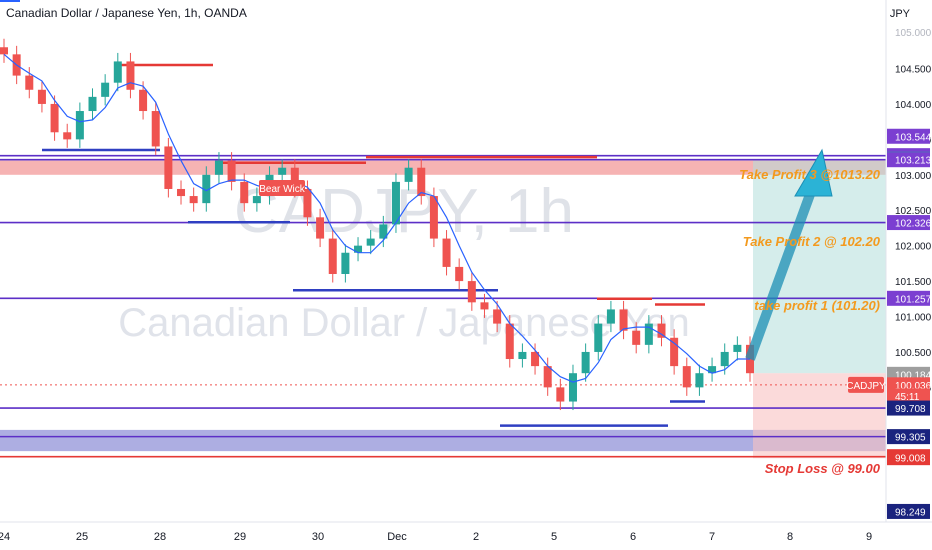 Image resolution: width=932 pixels, height=550 pixels. Describe the element at coordinates (712, 537) in the screenshot. I see `time-tick-7: 7` at that location.